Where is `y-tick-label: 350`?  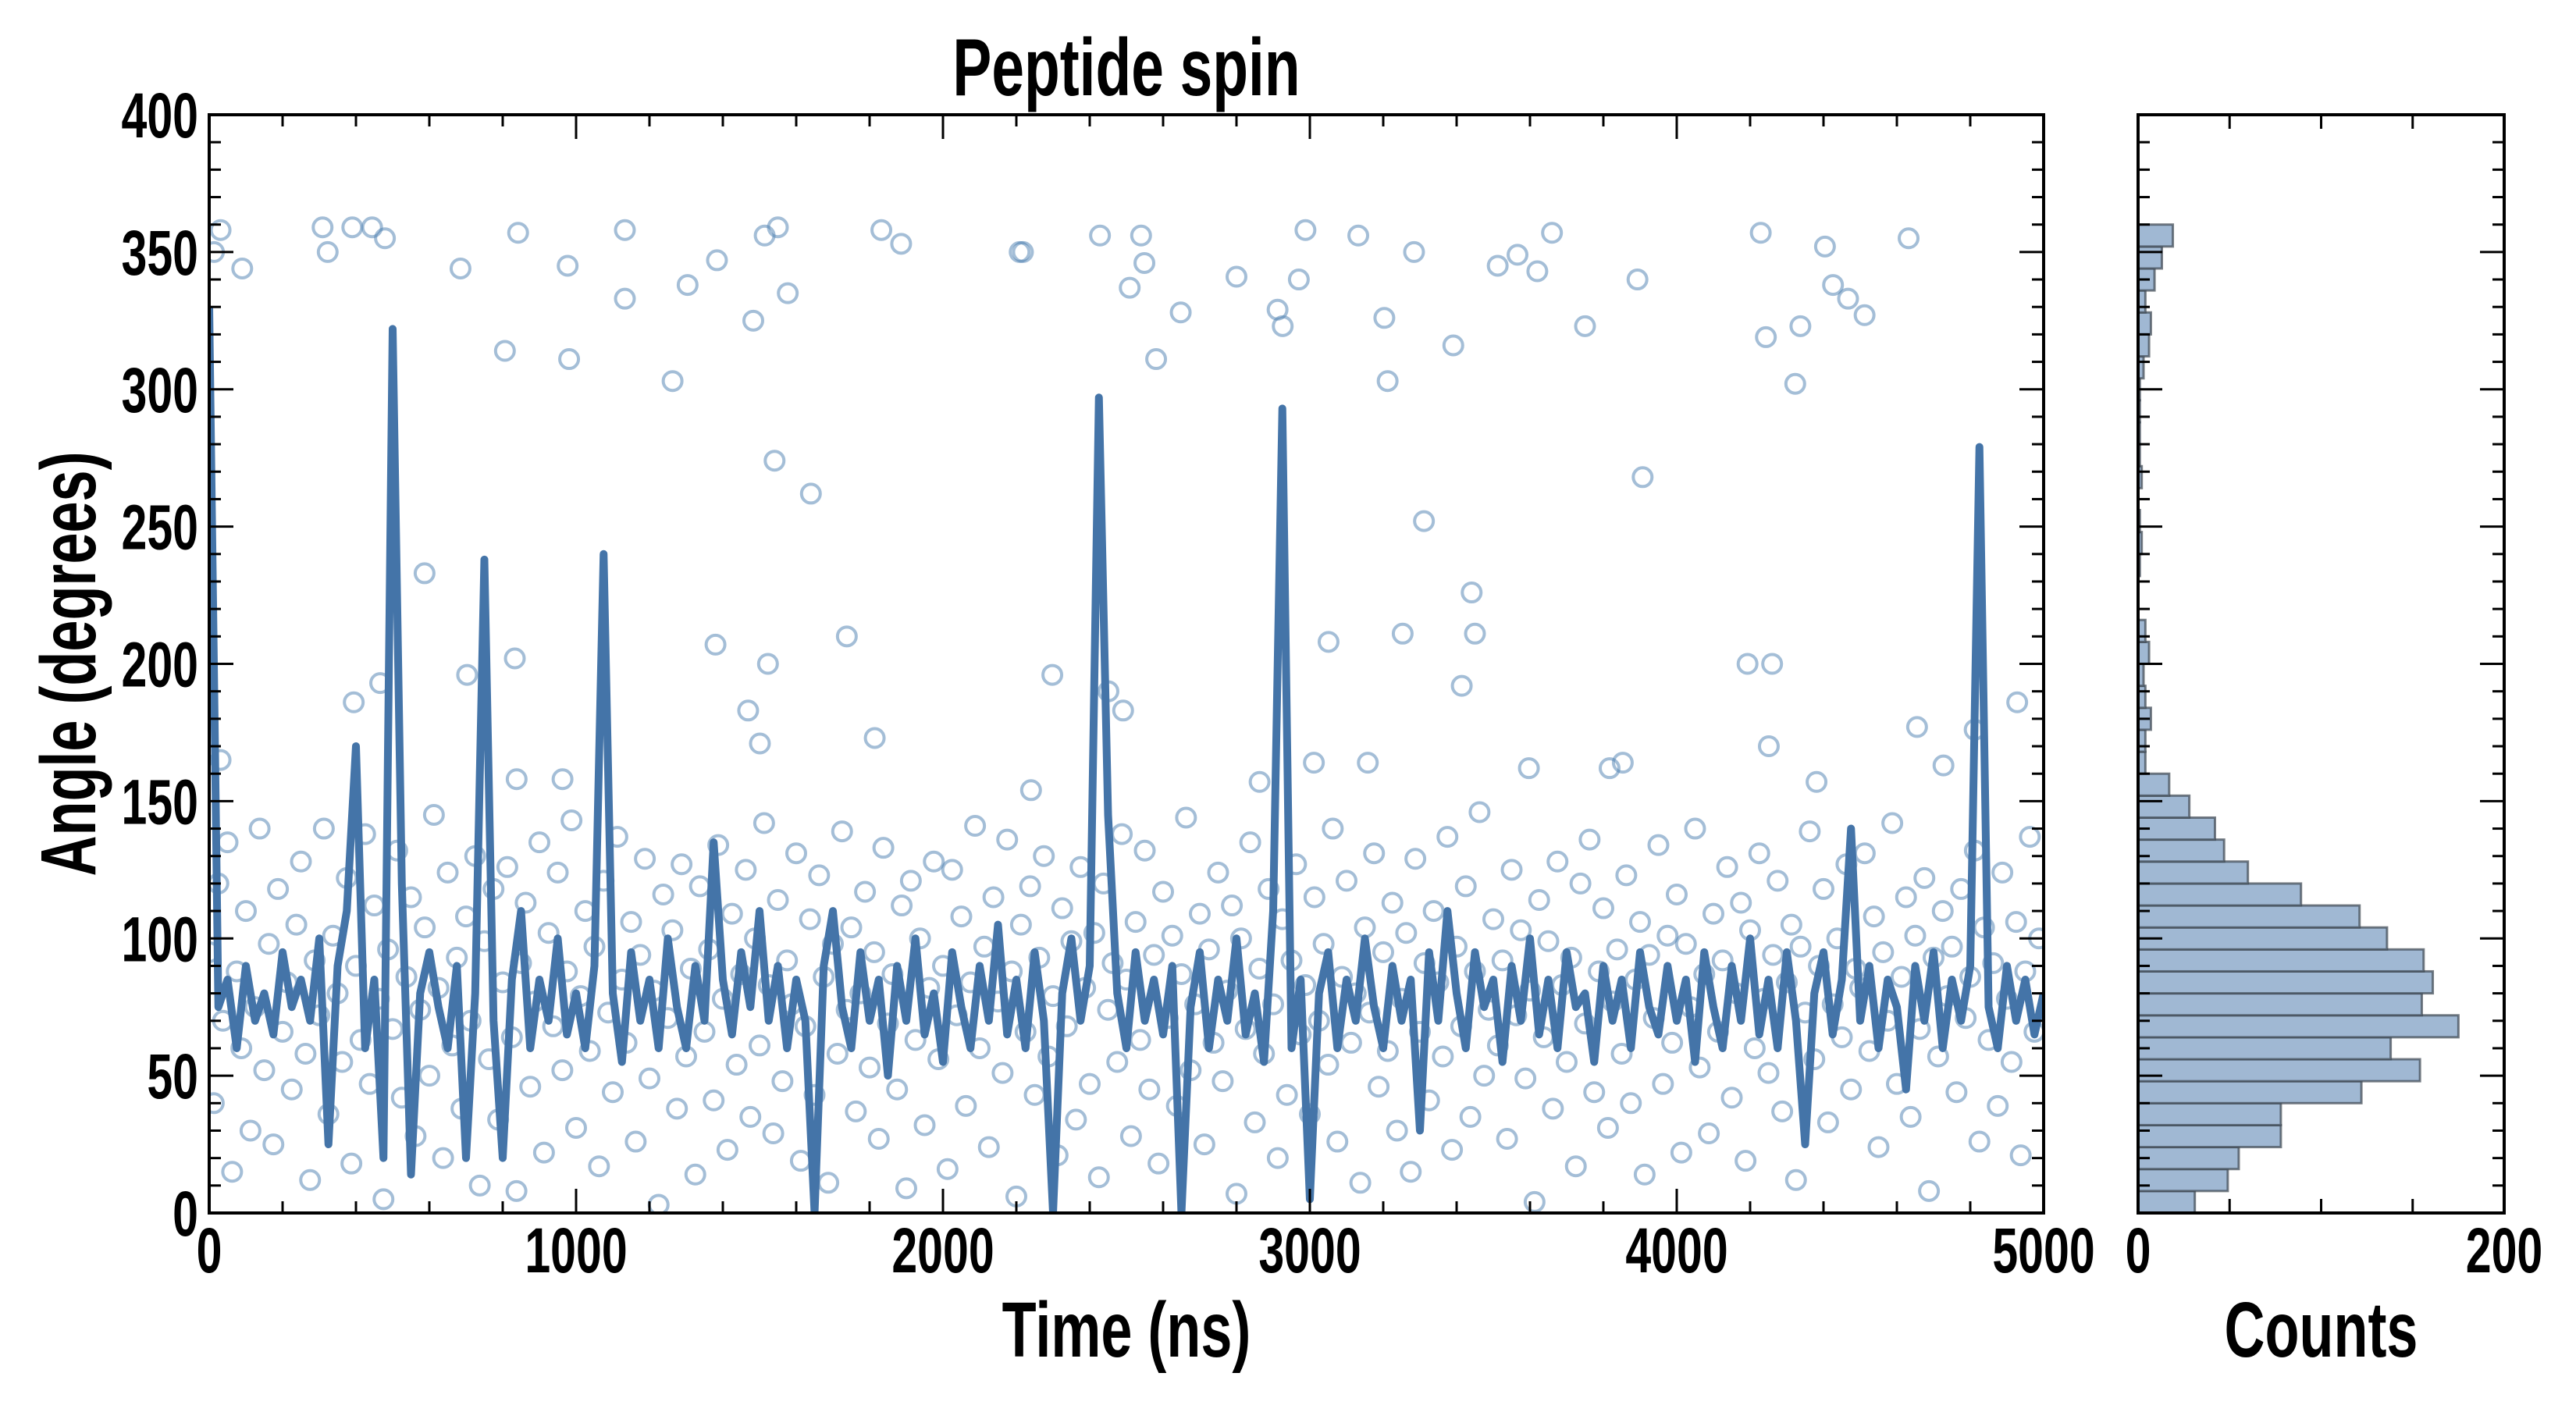 y-tick-label: 350 is located at coordinates (159, 253).